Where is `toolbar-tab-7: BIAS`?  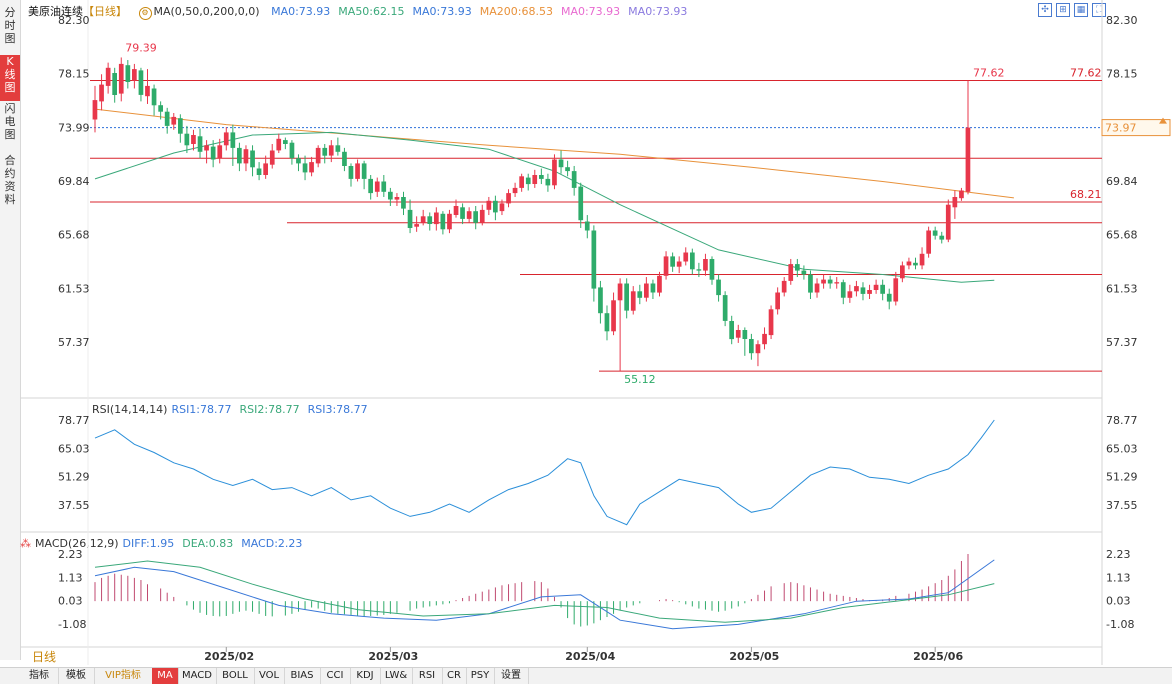 toolbar-tab-7: BIAS is located at coordinates (302, 676).